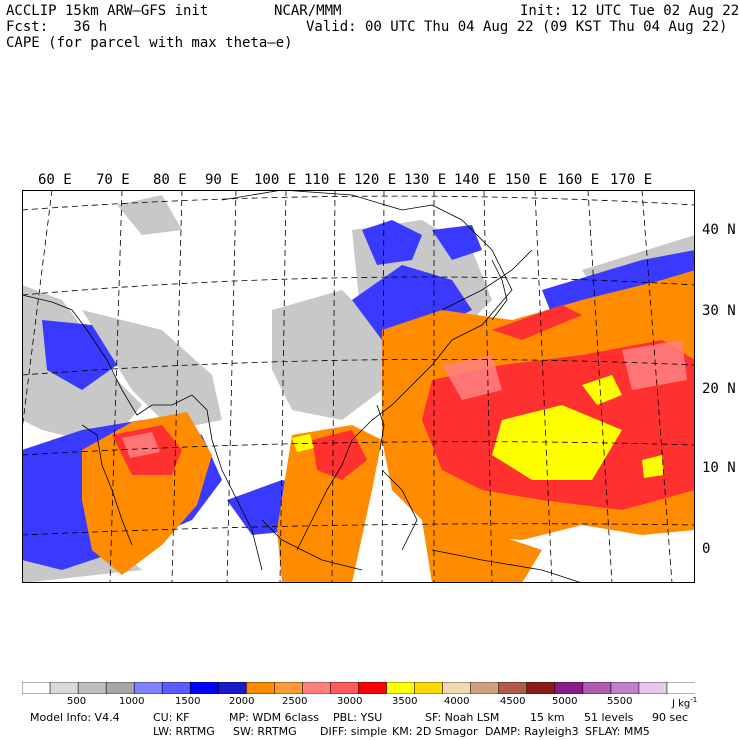  What do you see at coordinates (354, 731) in the screenshot?
I see `footer-diff: DIFF: simple` at bounding box center [354, 731].